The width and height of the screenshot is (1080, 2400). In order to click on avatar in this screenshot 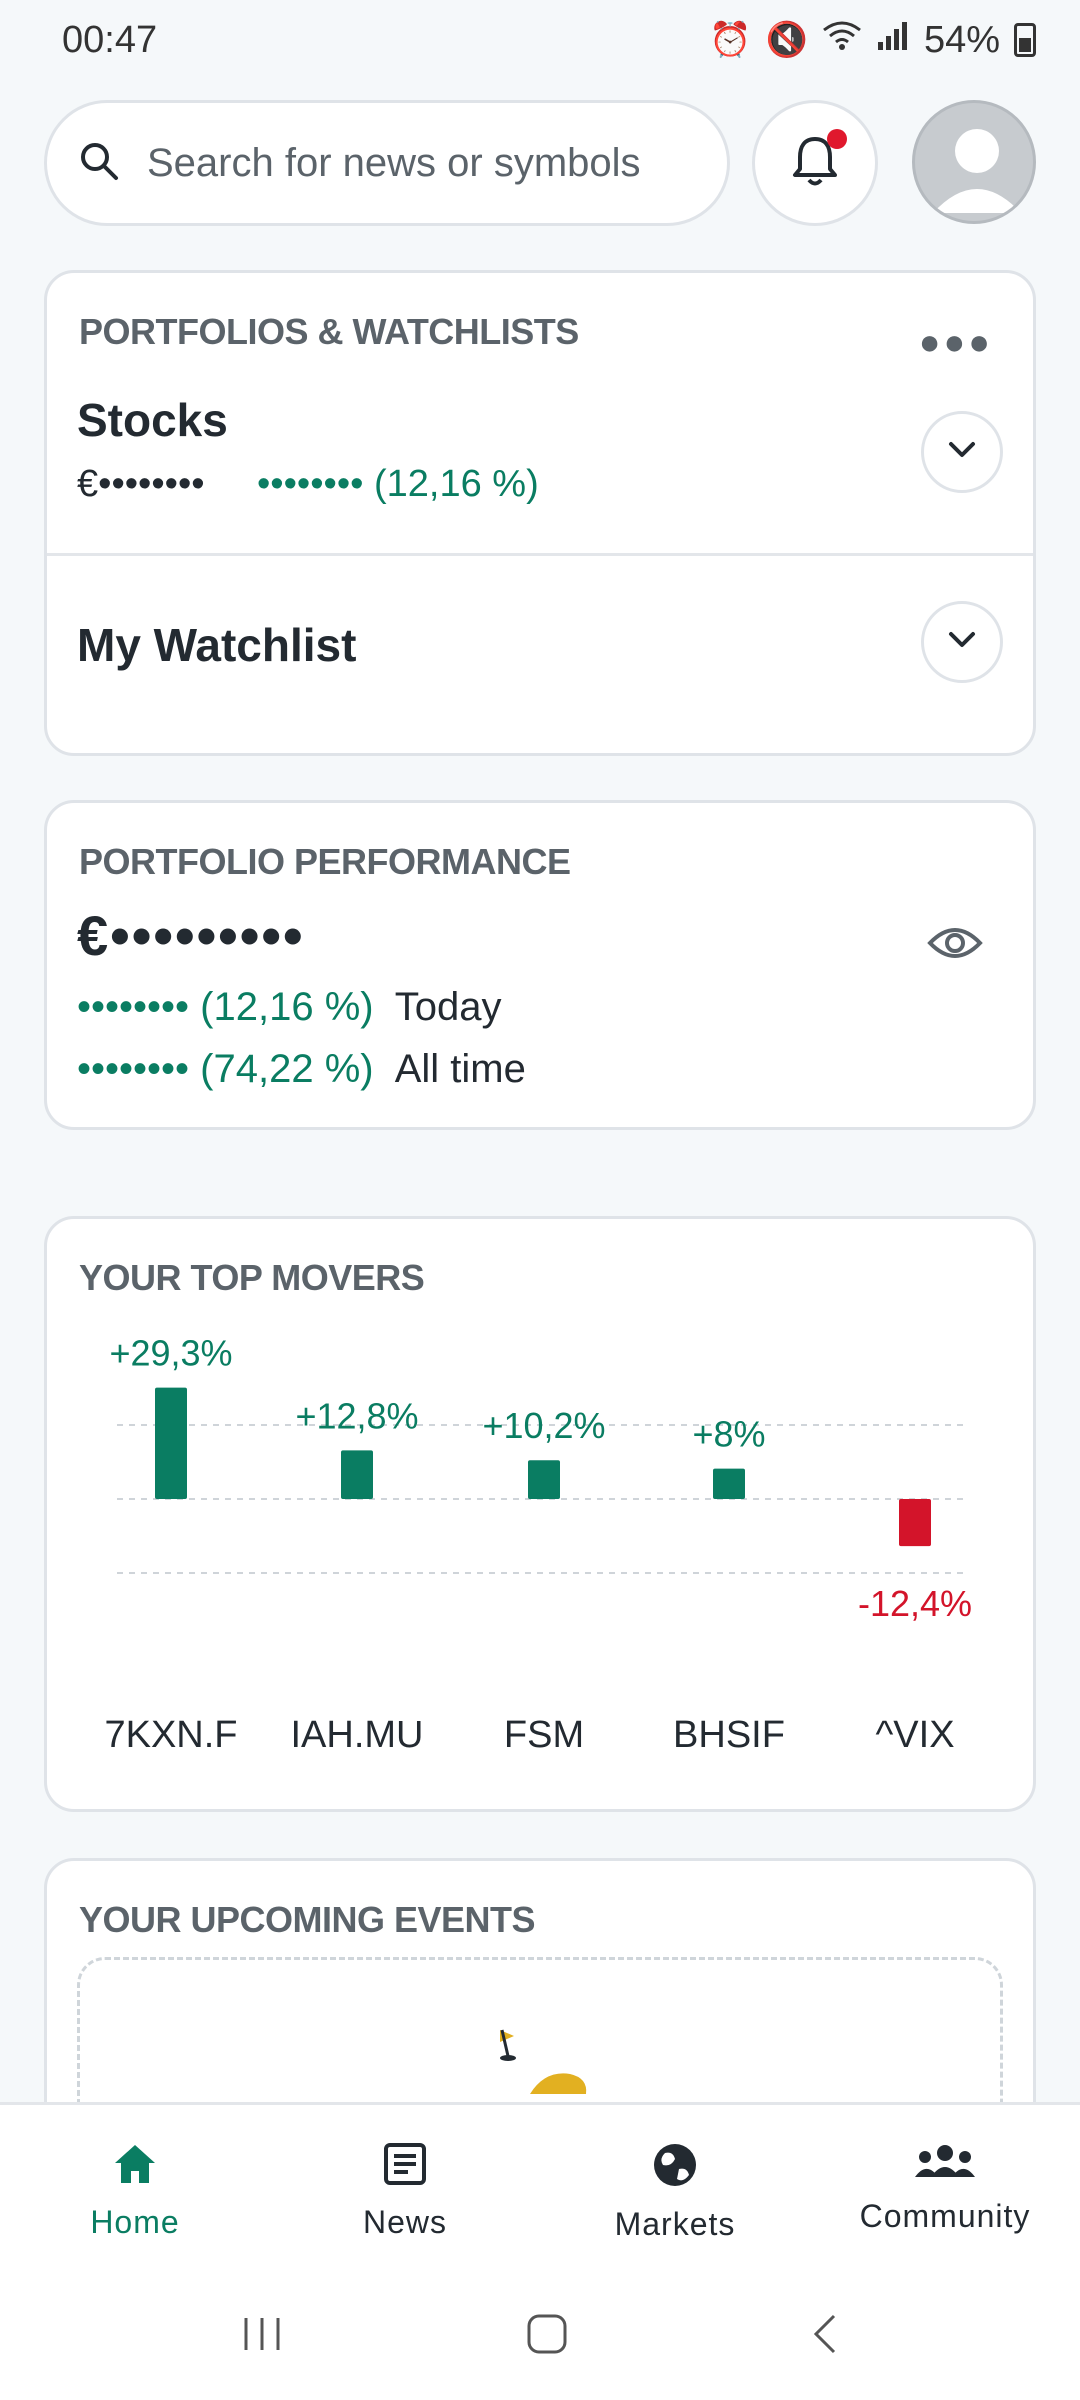, I will do `click(974, 162)`.